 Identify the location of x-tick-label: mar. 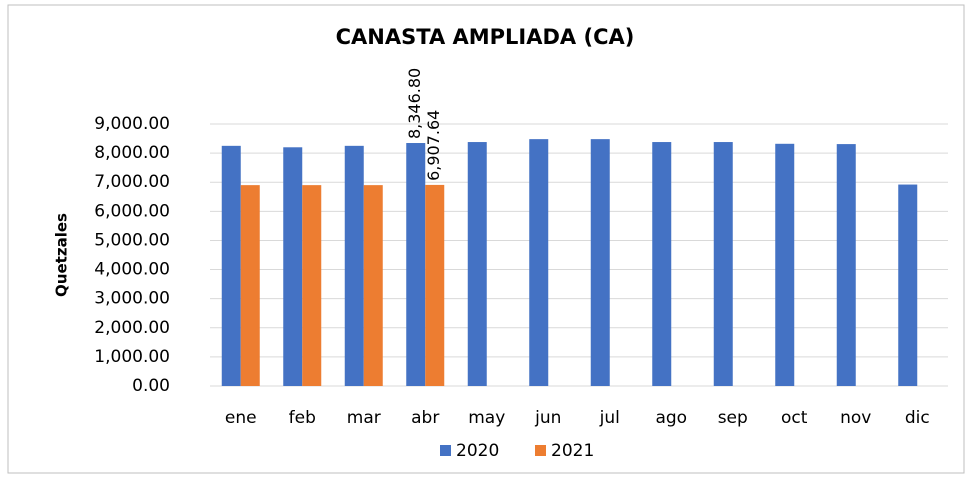
(364, 418).